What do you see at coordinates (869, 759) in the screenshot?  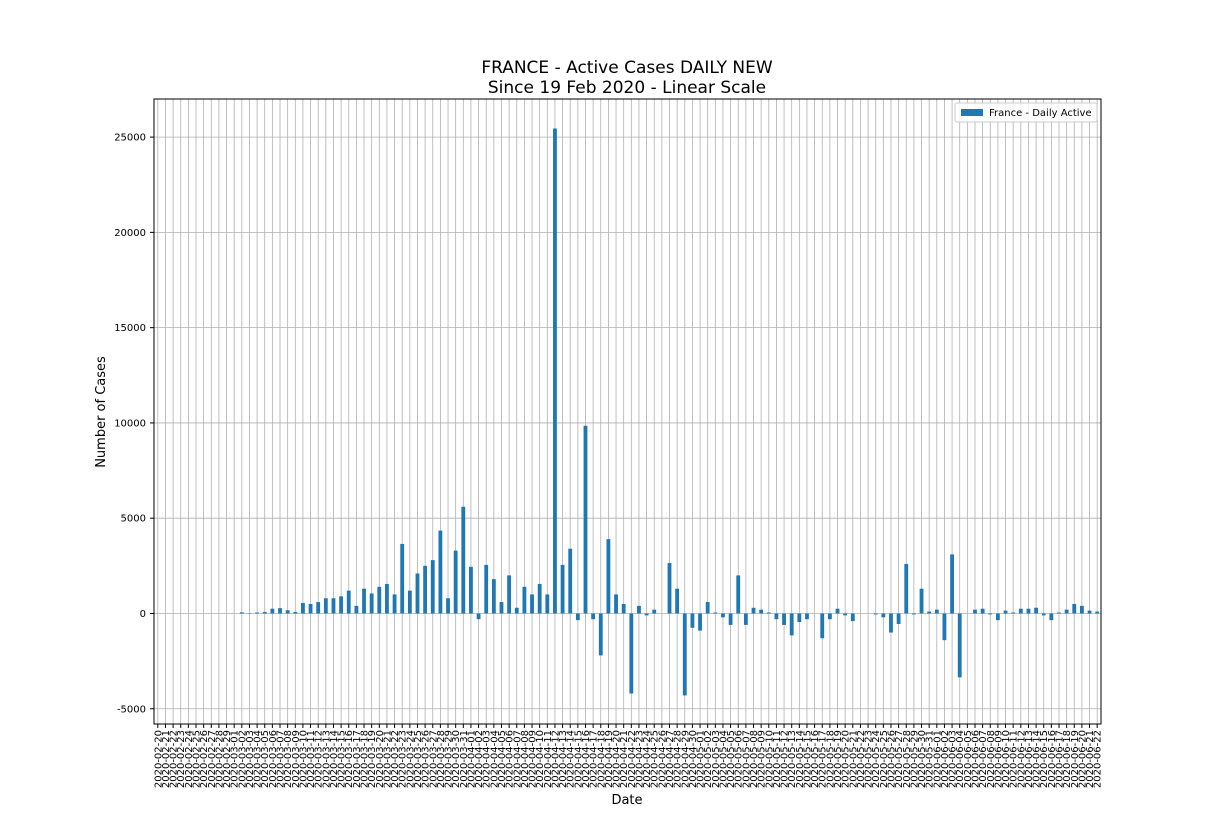 I see `x-tick-label: 2020-05-23` at bounding box center [869, 759].